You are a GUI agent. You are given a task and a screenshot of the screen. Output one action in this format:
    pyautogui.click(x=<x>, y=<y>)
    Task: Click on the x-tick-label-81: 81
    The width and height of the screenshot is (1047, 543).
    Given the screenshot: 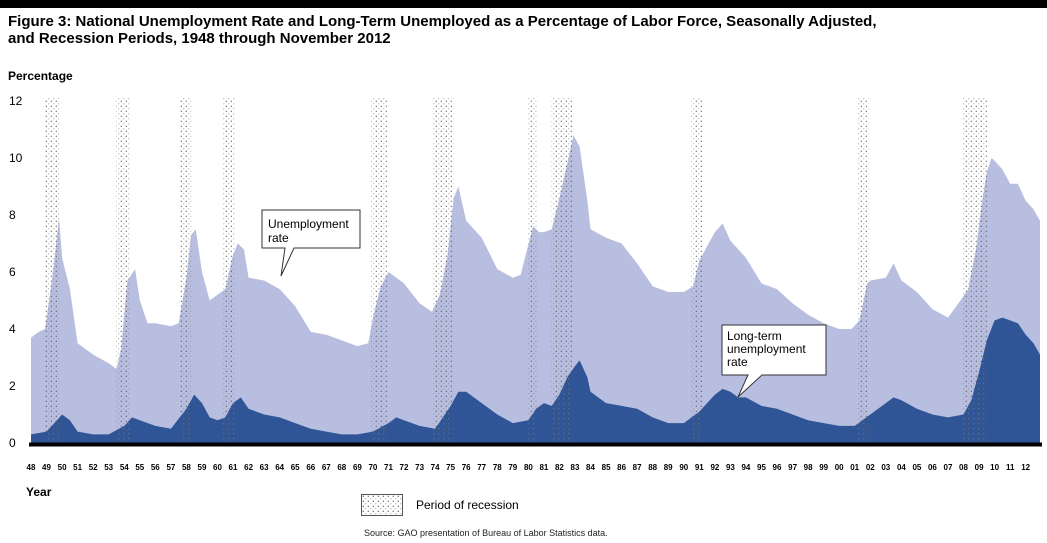 What is the action you would take?
    pyautogui.click(x=543, y=467)
    